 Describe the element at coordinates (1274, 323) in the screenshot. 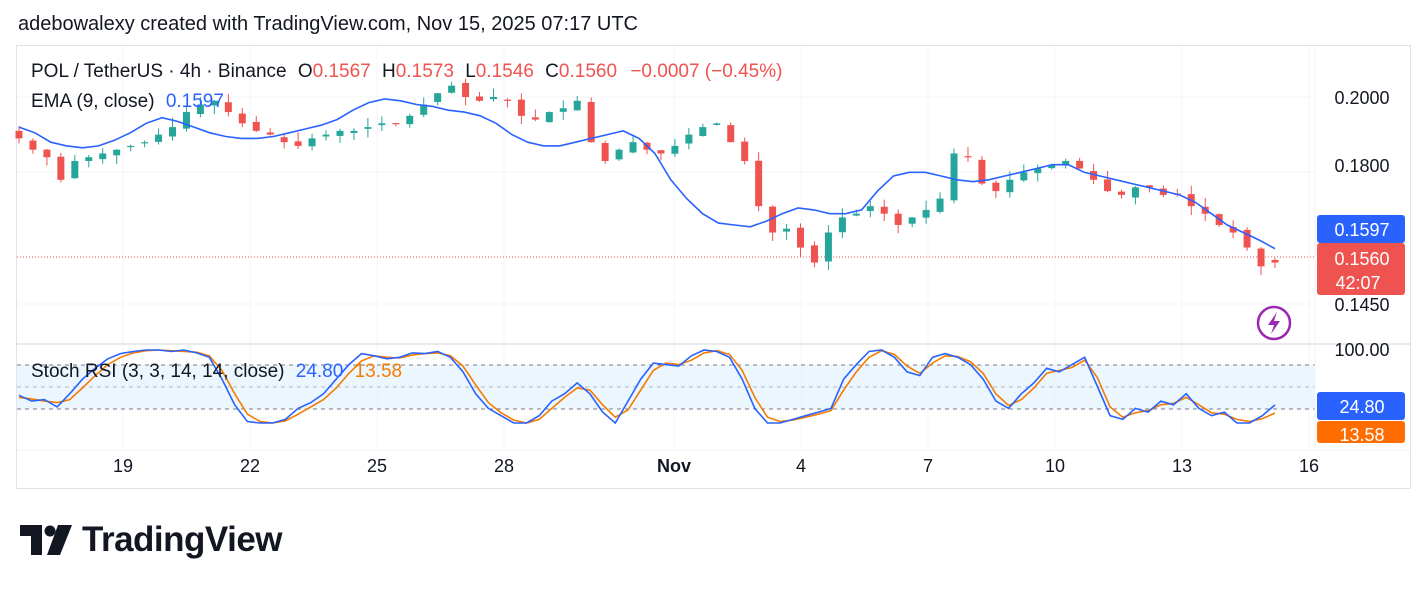

I see `lightning-icon` at that location.